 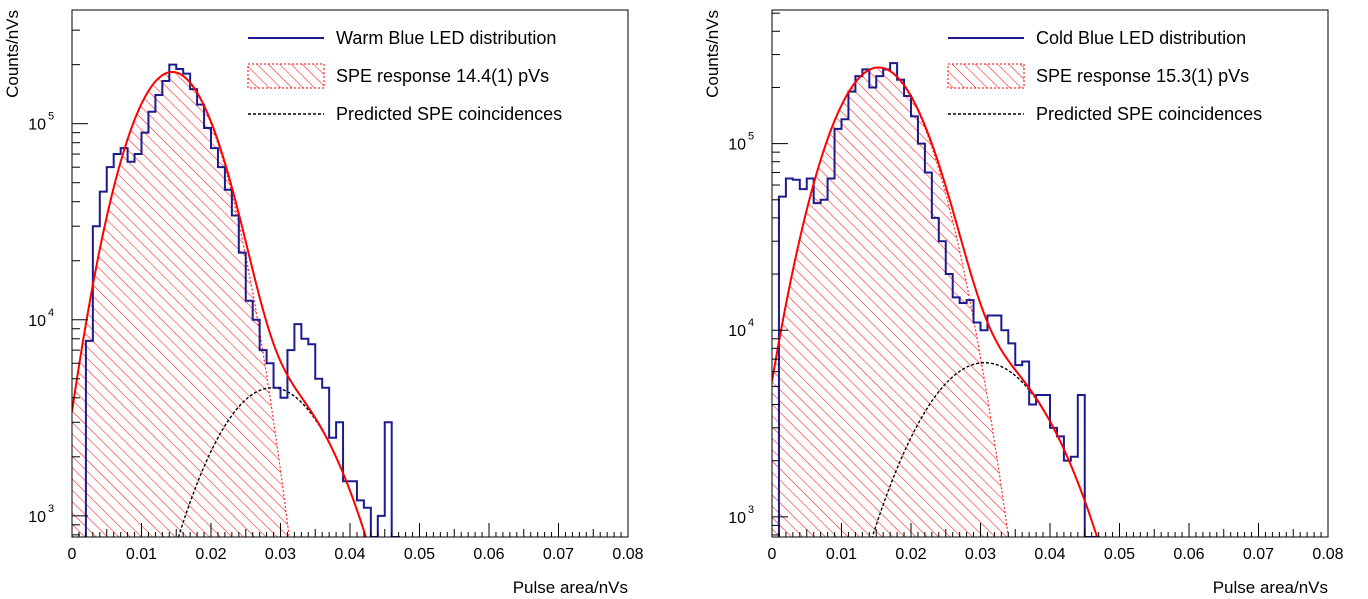 I want to click on spe-response-outline, so click(x=181, y=304).